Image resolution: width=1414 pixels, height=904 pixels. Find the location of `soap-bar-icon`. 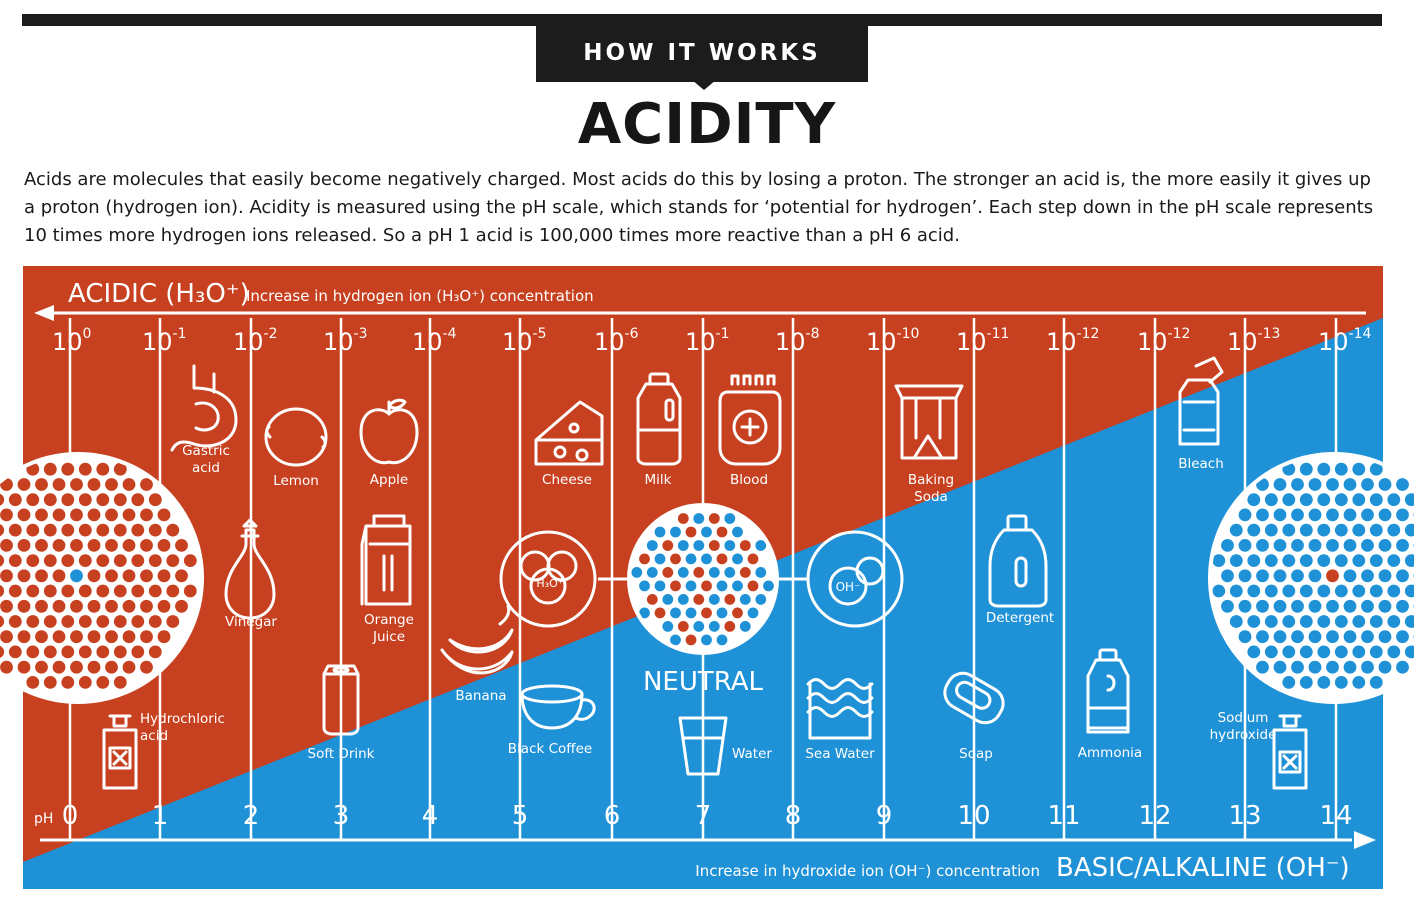

soap-bar-icon is located at coordinates (974, 698).